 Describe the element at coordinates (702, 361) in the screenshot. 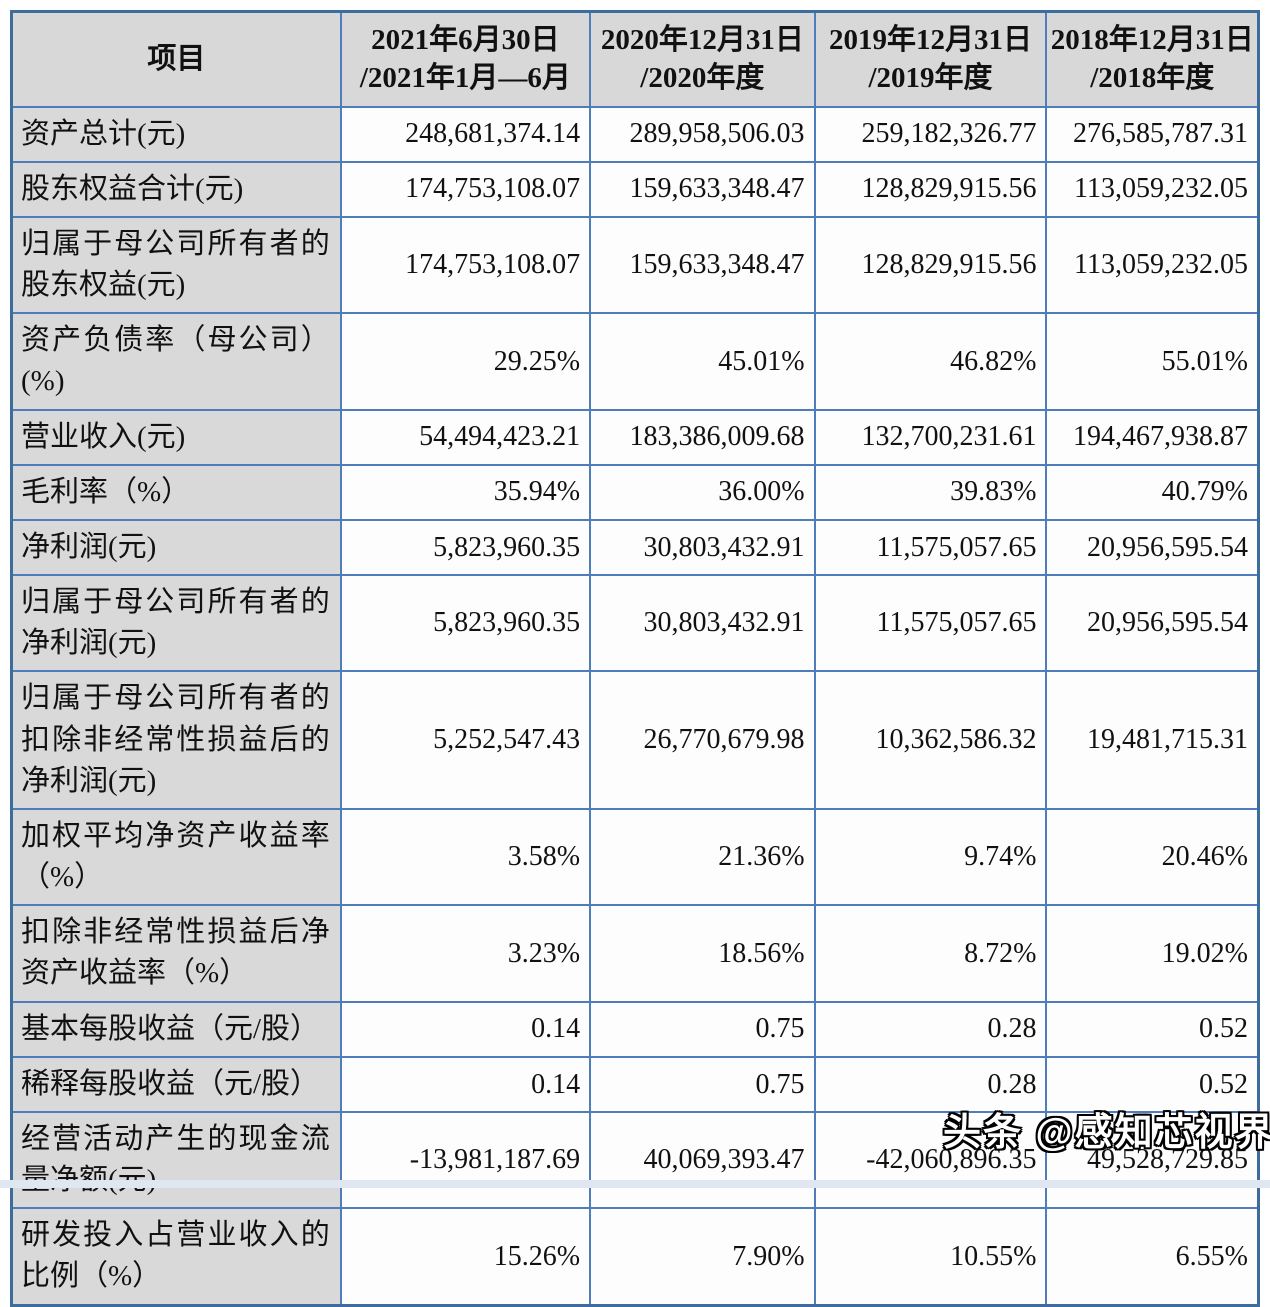

I see `value-cell: 45.01%` at that location.